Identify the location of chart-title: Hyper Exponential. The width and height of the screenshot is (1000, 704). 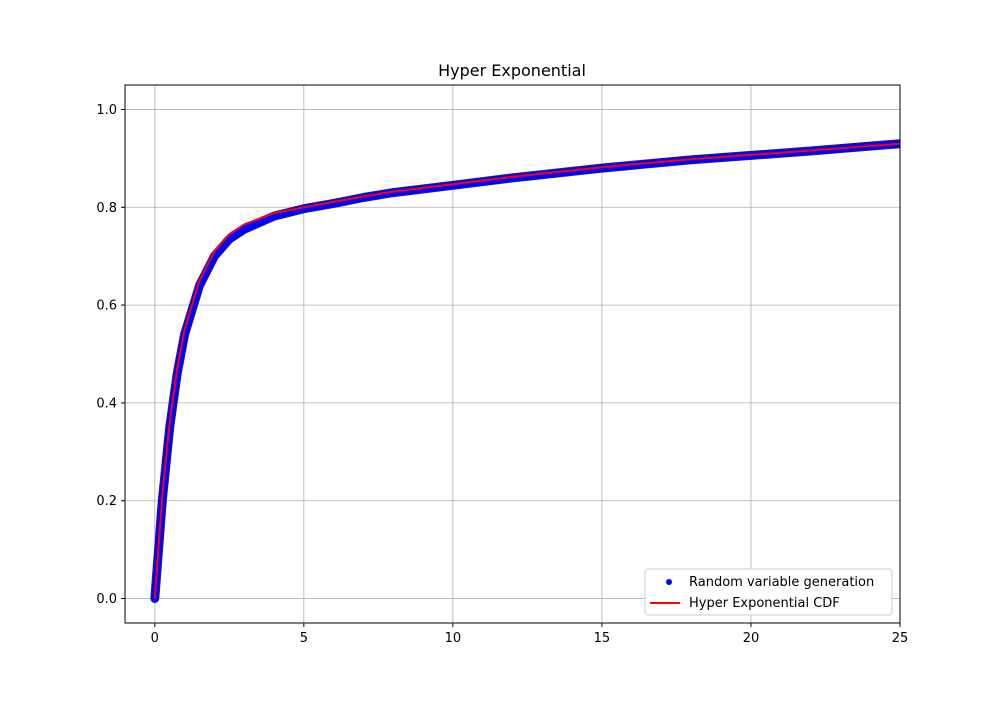
(512, 70).